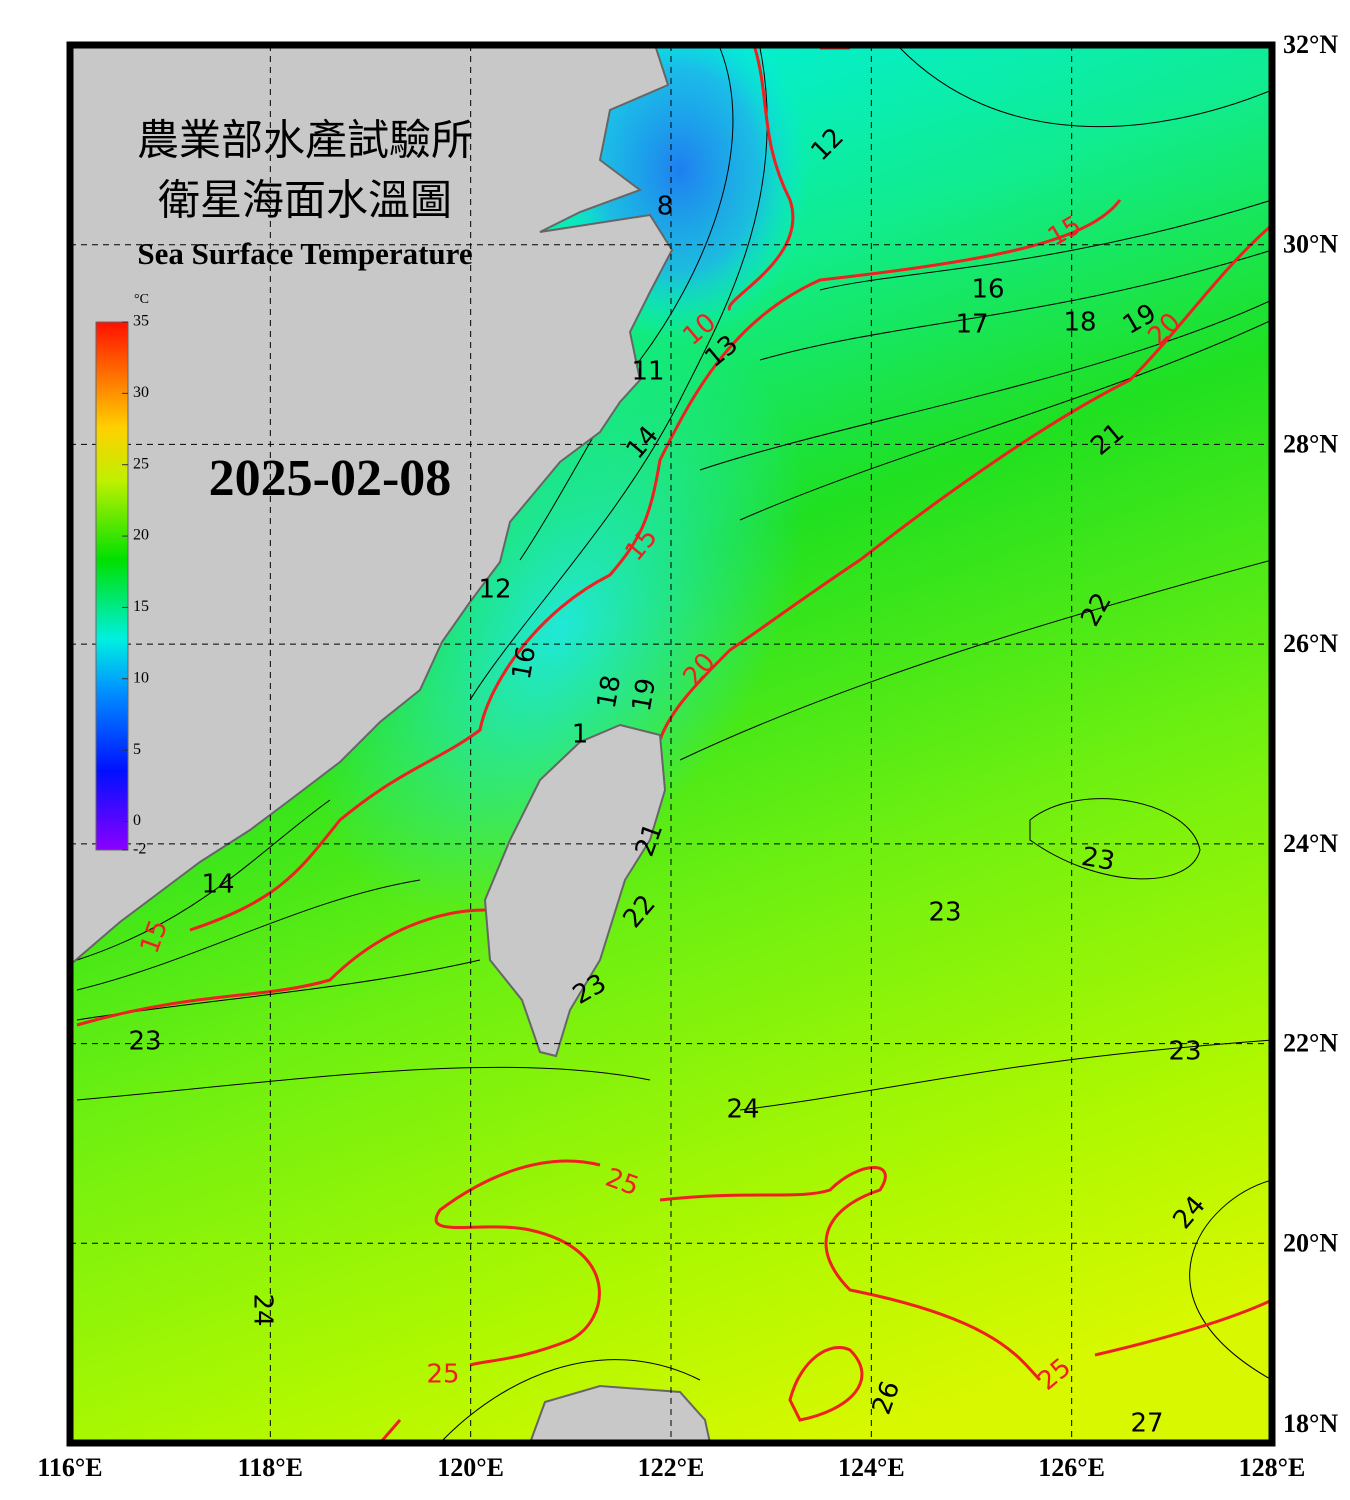 Image resolution: width=1350 pixels, height=1500 pixels. Describe the element at coordinates (1310, 244) in the screenshot. I see `y-tick-label: 30°N` at that location.